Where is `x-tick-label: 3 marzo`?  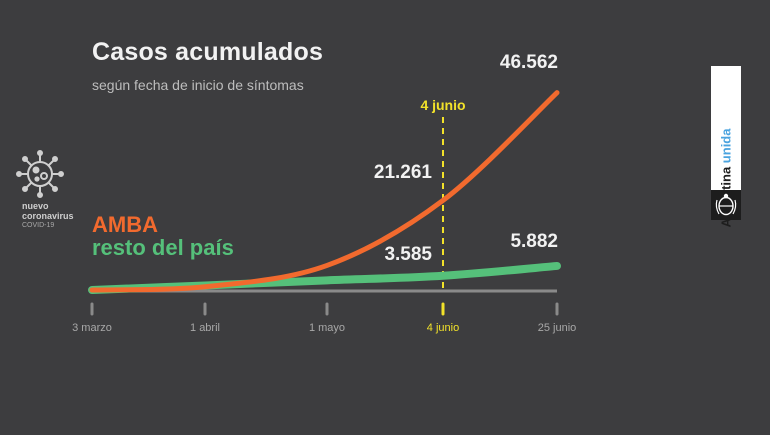
x-tick-label: 3 marzo is located at coordinates (92, 328).